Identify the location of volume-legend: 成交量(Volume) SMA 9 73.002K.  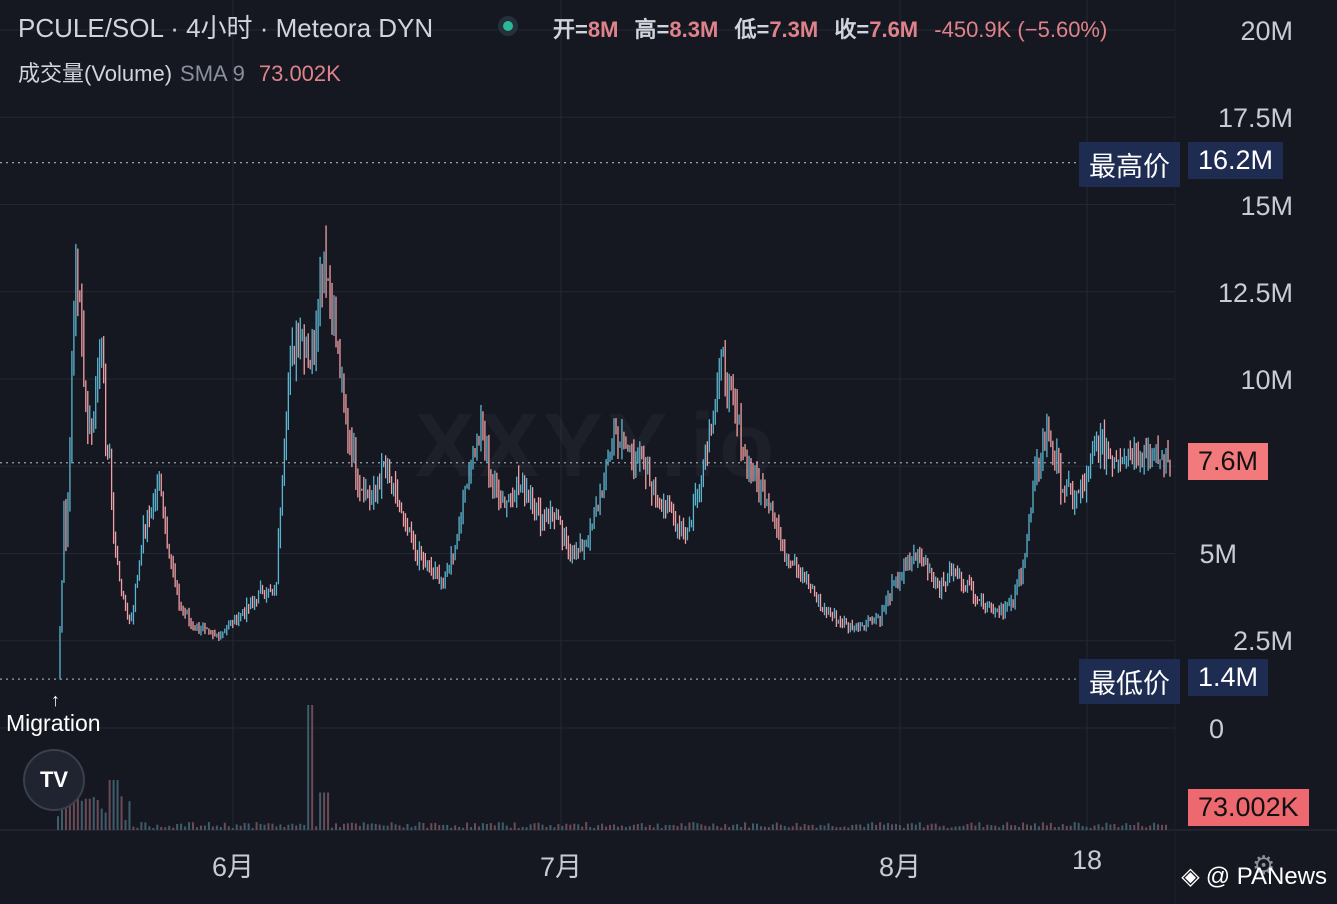
(179, 72).